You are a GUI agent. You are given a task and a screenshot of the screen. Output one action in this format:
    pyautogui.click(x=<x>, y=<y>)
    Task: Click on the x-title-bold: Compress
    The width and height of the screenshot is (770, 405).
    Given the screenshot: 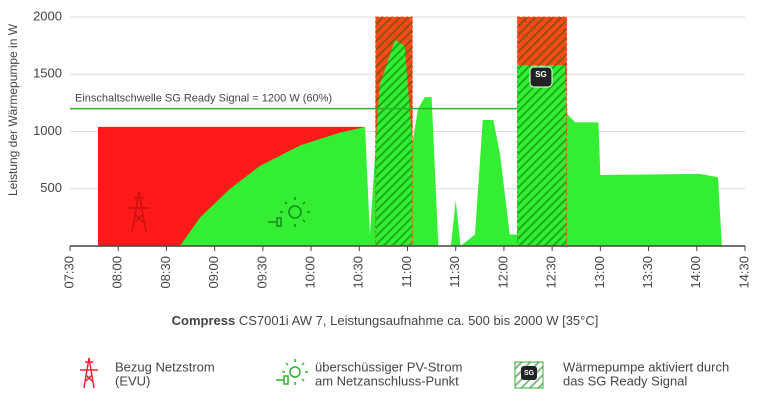 What is the action you would take?
    pyautogui.click(x=204, y=320)
    